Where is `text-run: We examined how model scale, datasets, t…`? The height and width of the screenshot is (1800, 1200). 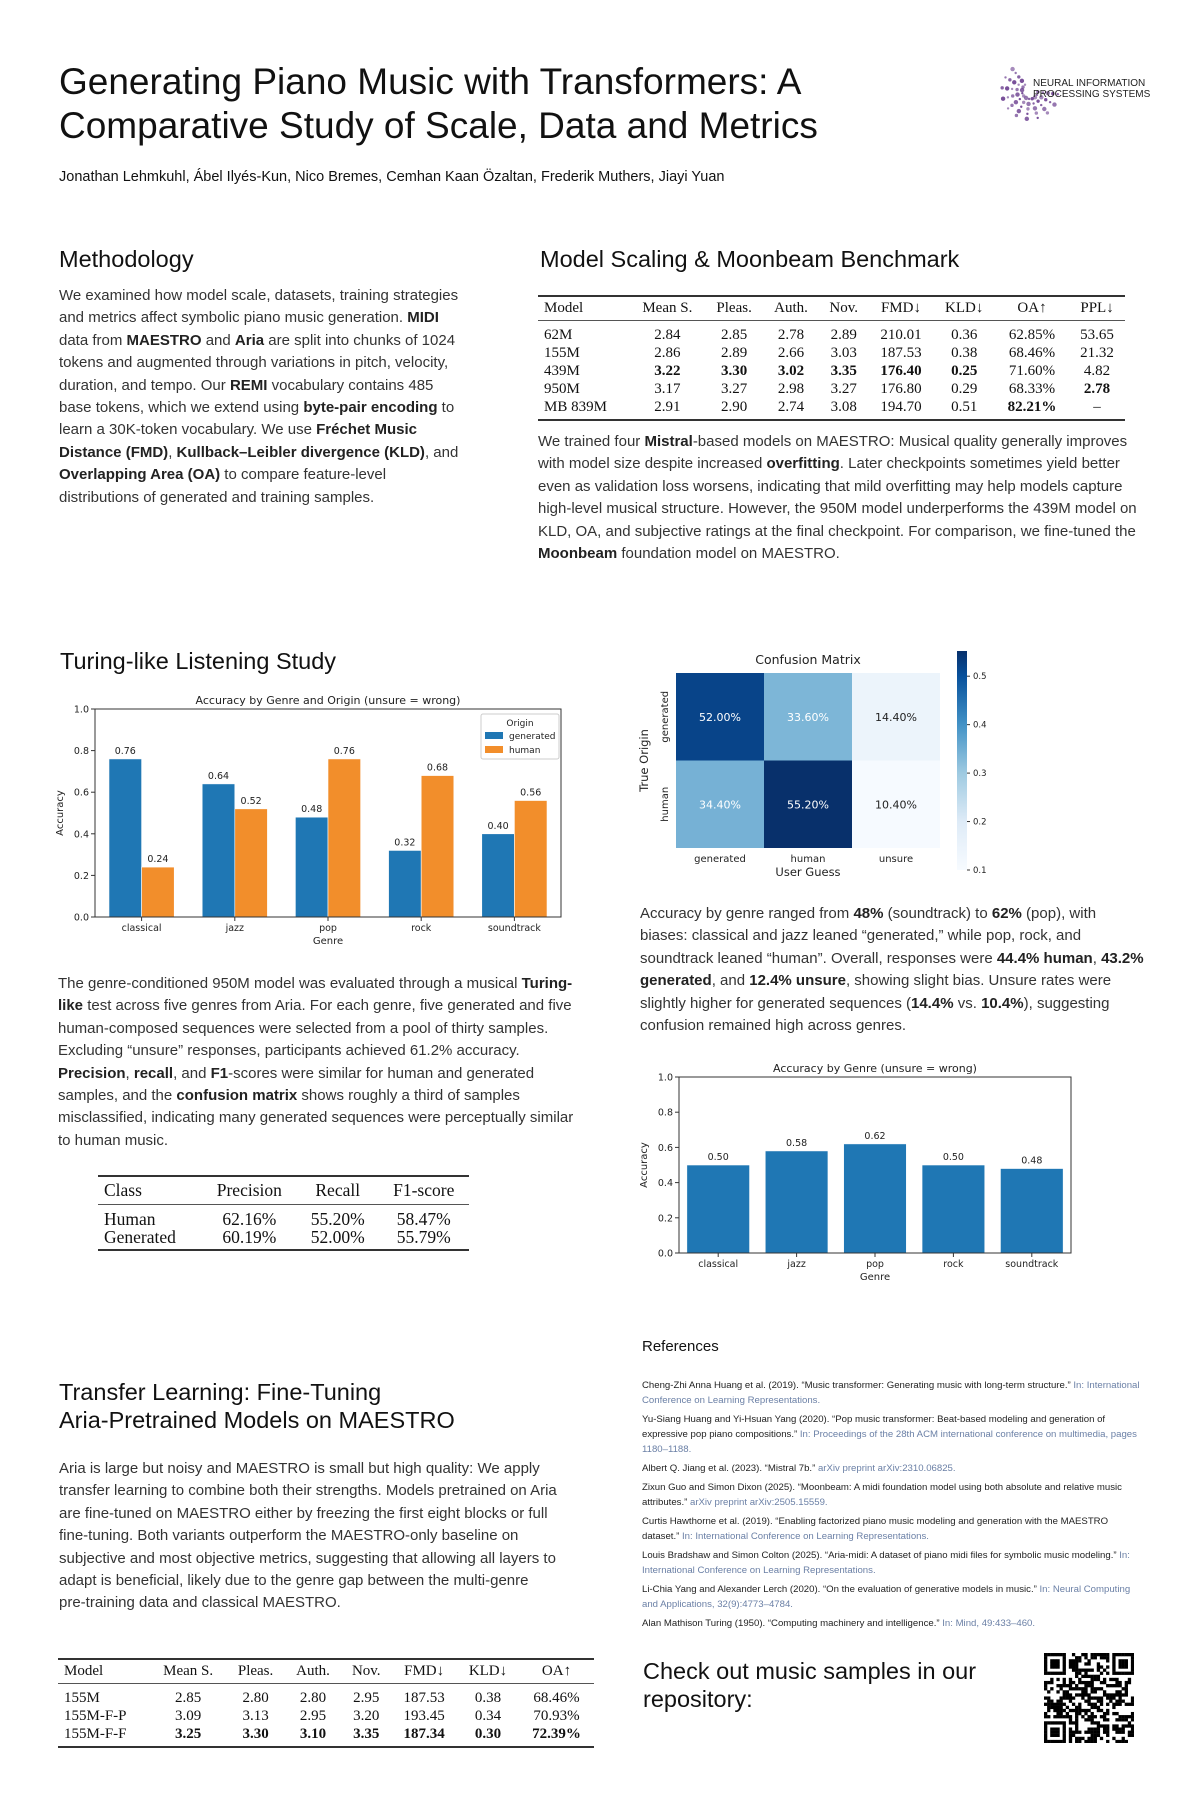
text-run: We examined how model scale, datasets, t… is located at coordinates (259, 307).